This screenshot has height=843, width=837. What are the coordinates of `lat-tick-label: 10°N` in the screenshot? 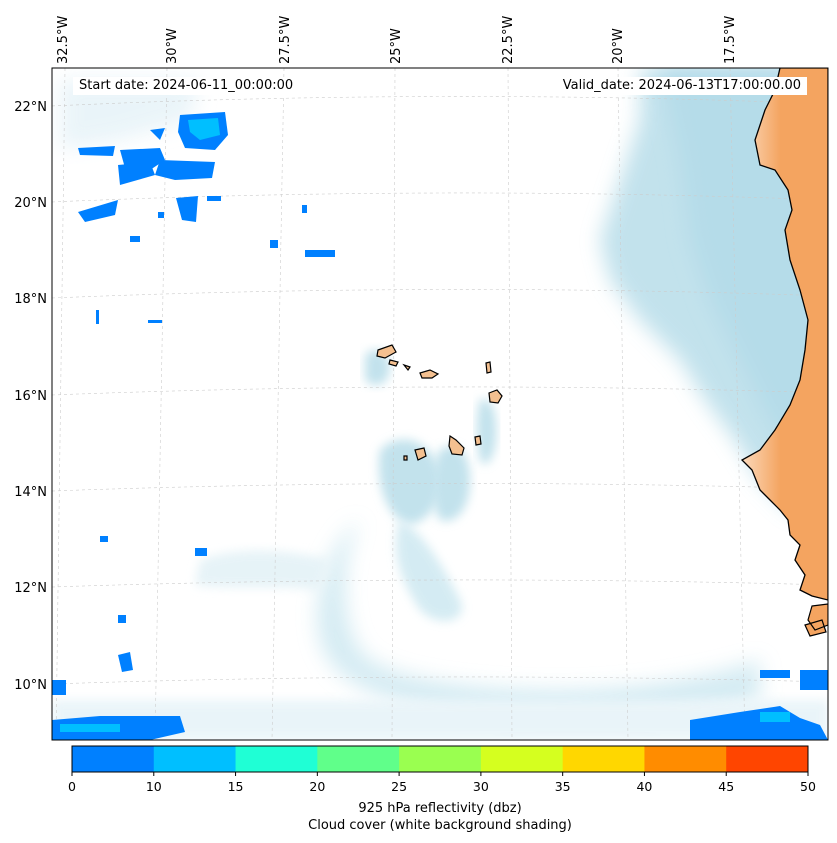 It's located at (30, 685).